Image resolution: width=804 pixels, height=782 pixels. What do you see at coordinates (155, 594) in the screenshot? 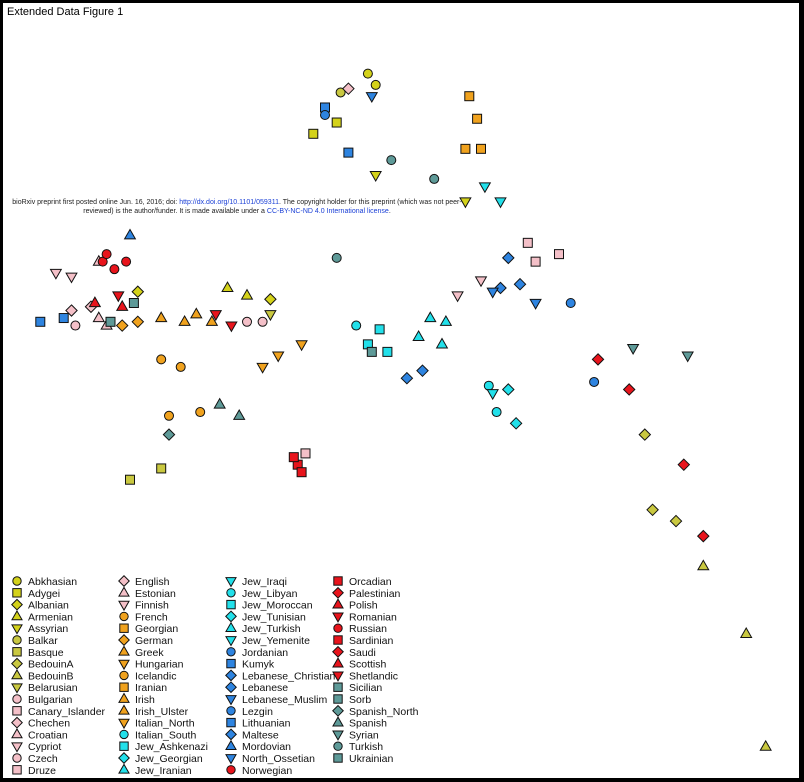
I see `legend-label-estonian: Estonian` at bounding box center [155, 594].